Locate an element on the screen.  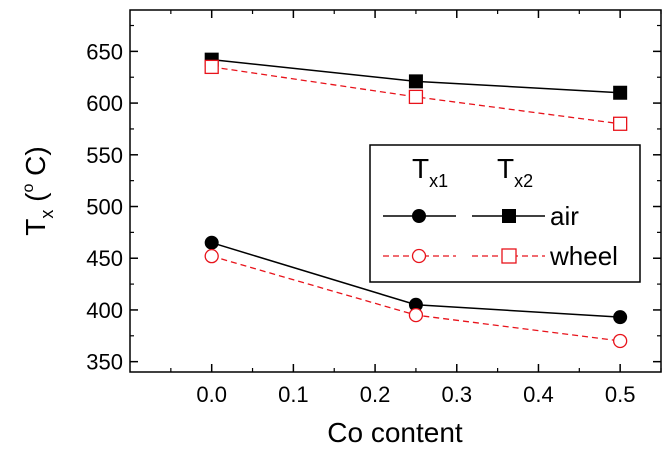
y-axis-title-sub: x is located at coordinates (47, 214).